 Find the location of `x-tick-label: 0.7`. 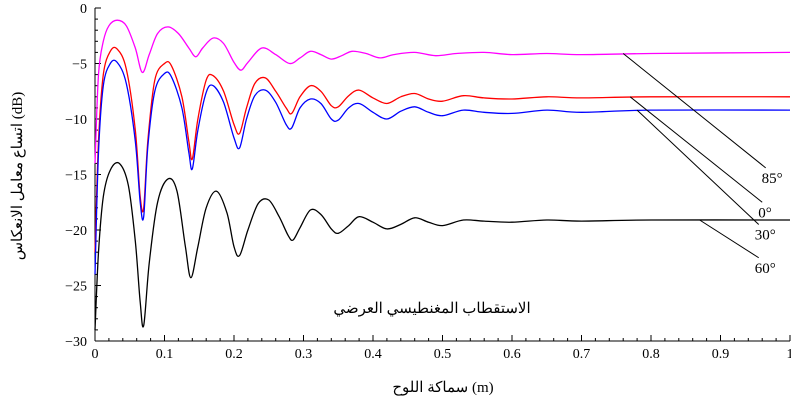

x-tick-label: 0.7 is located at coordinates (582, 354).